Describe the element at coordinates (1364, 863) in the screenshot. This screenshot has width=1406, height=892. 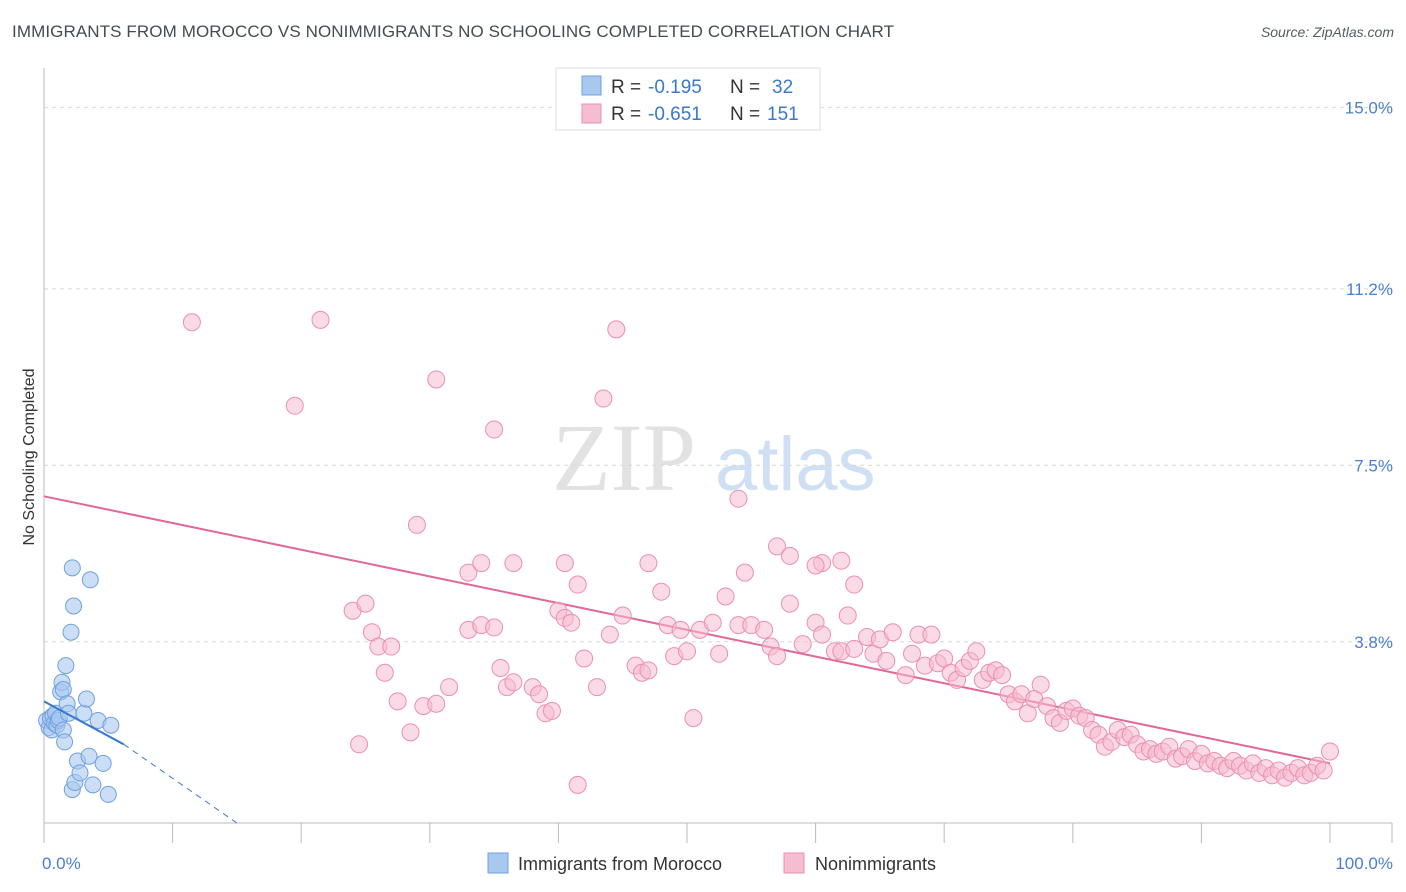
I see `x-tick-label-1: 100.0%` at that location.